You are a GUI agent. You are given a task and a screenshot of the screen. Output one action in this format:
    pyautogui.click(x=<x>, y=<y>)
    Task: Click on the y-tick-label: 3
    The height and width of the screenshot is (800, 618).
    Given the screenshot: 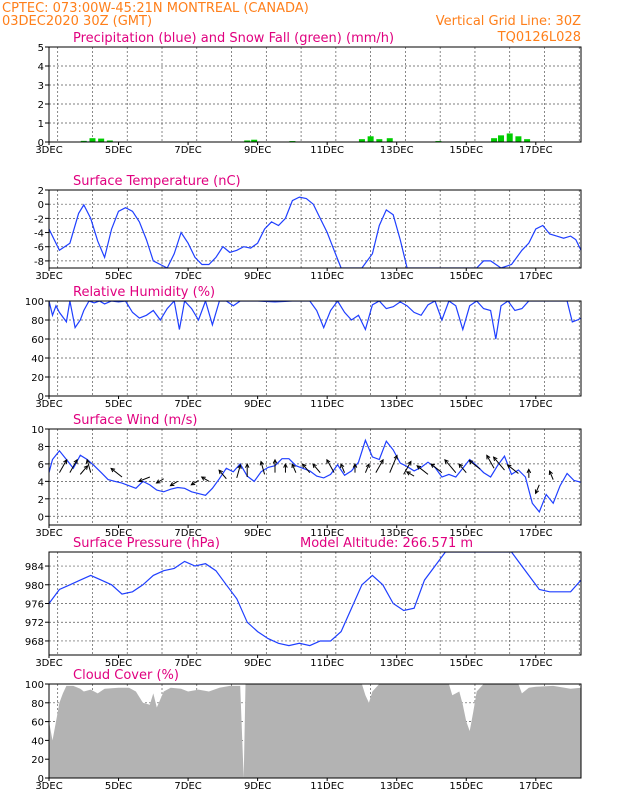 What is the action you would take?
    pyautogui.click(x=41, y=86)
    